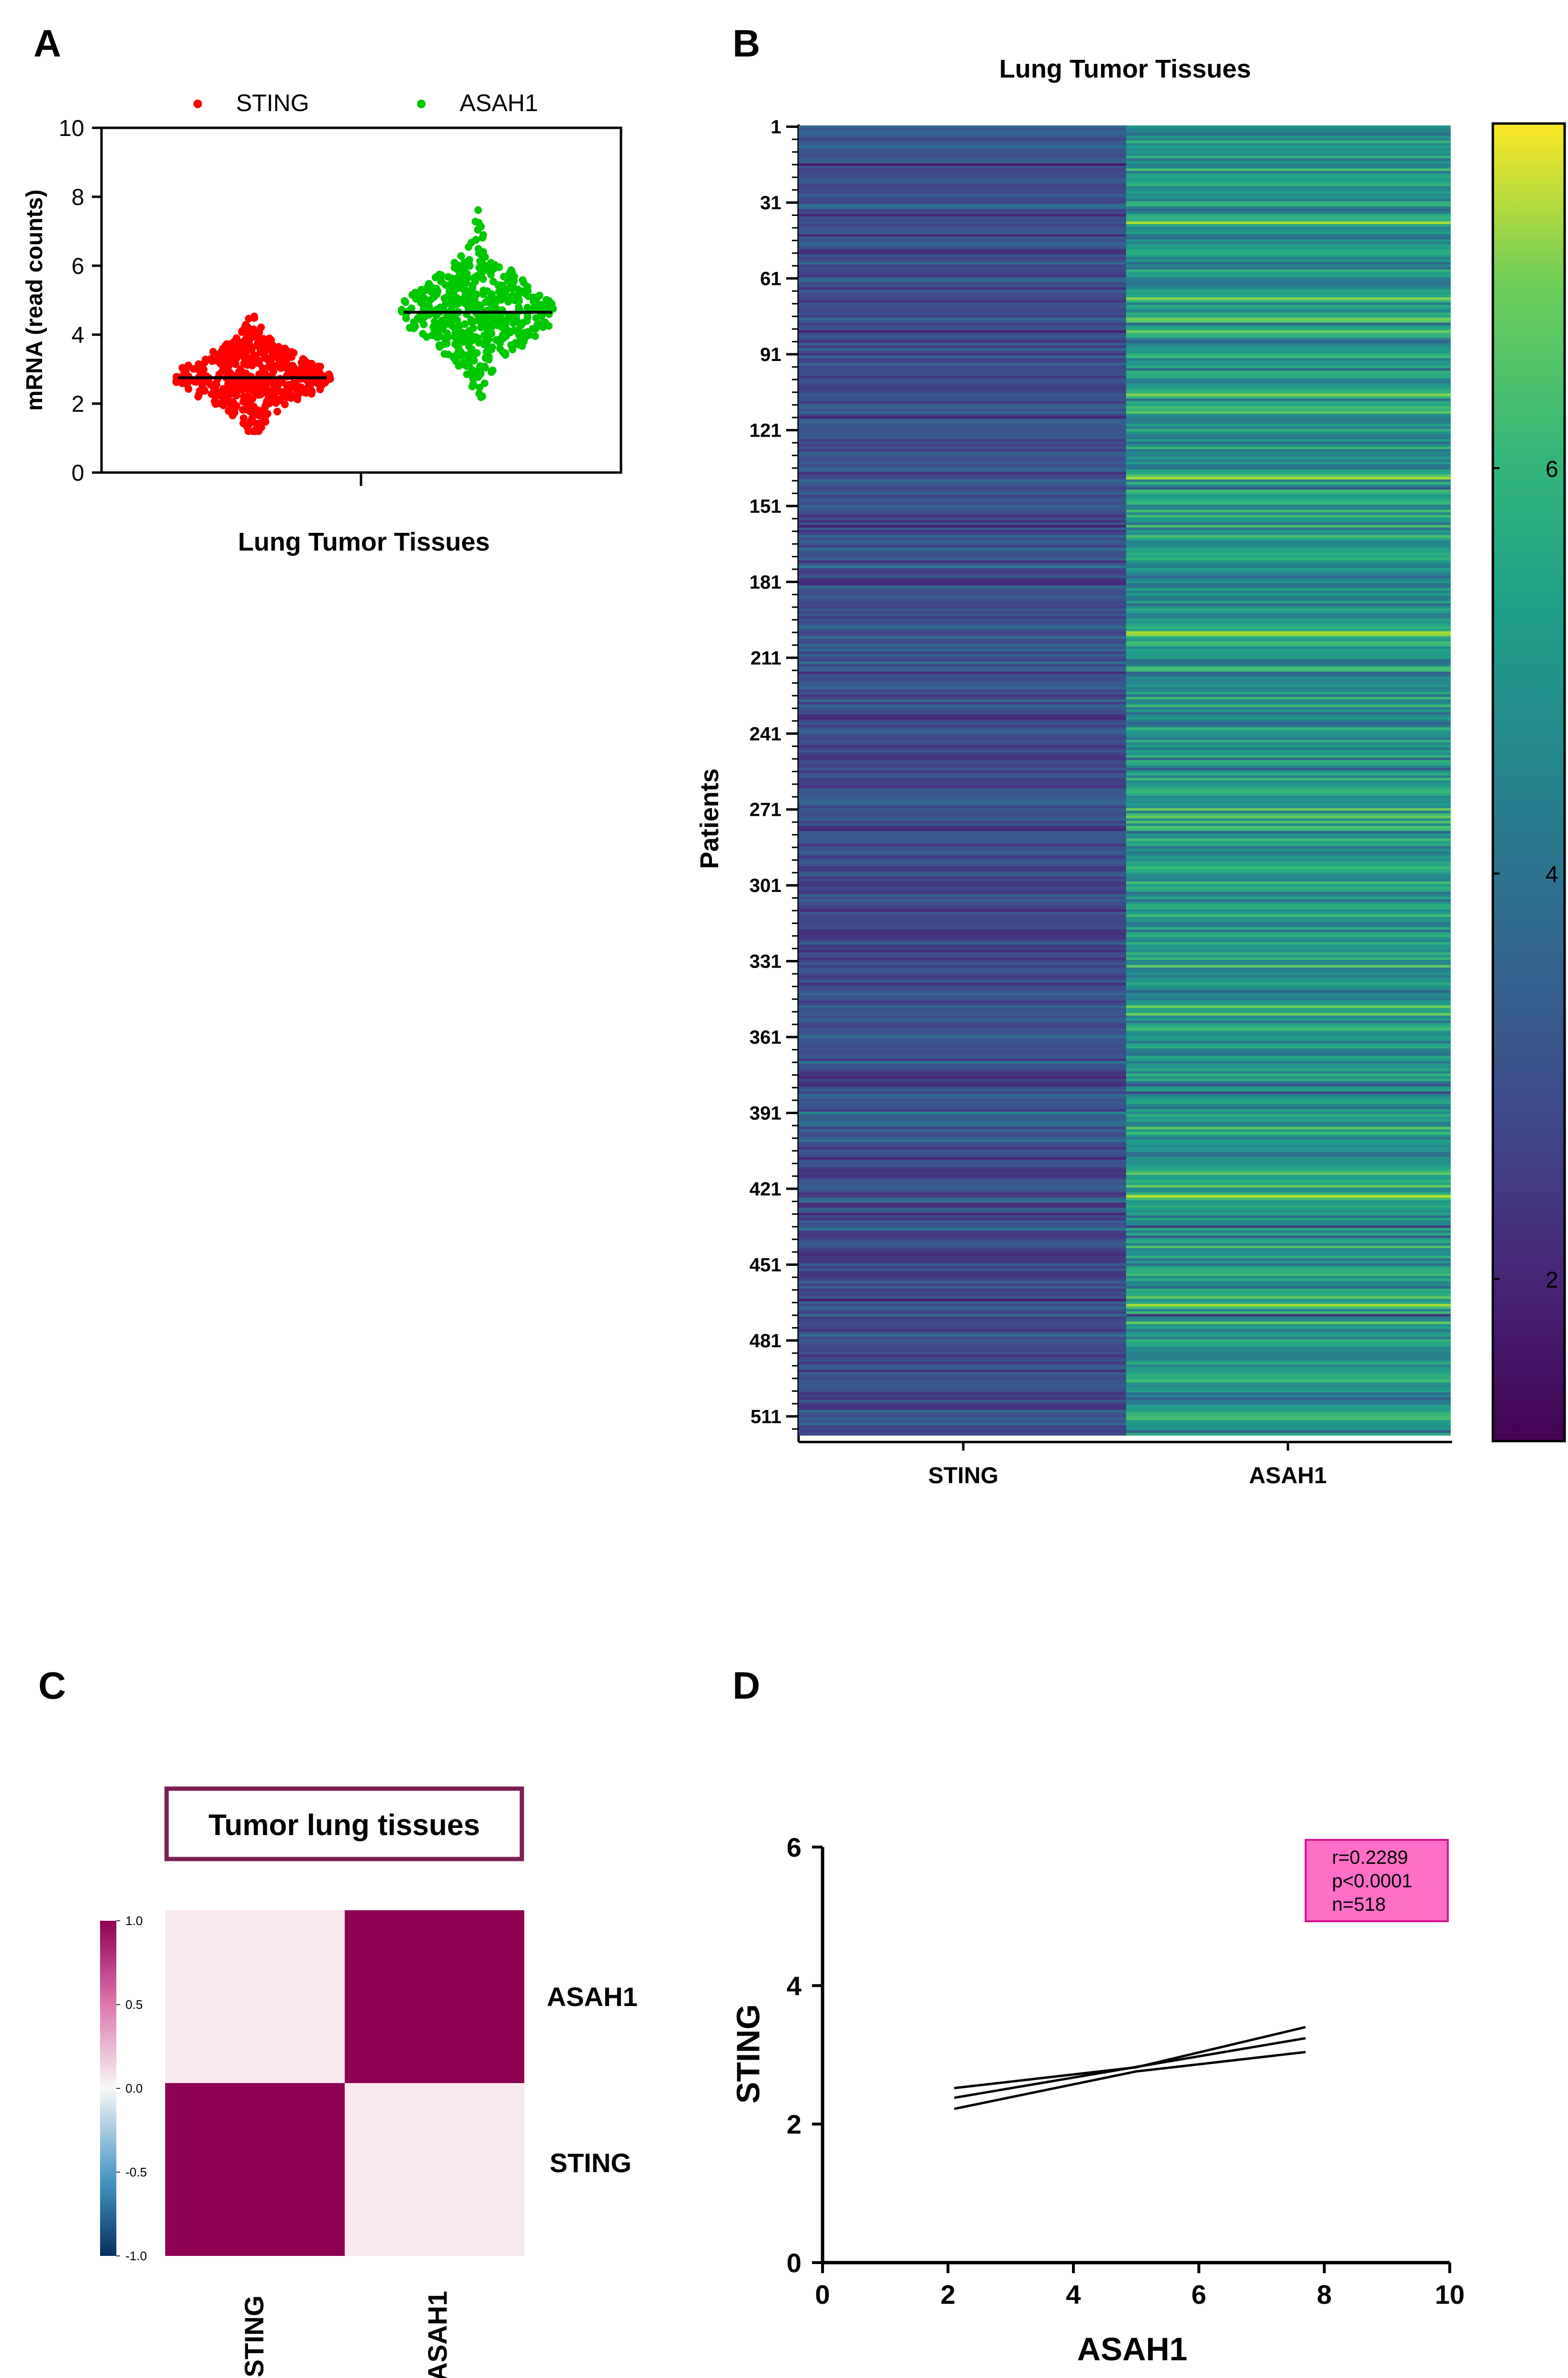 Image resolution: width=1568 pixels, height=2378 pixels. What do you see at coordinates (1359, 1904) in the screenshot?
I see `panel-d-stat-n: n=518` at bounding box center [1359, 1904].